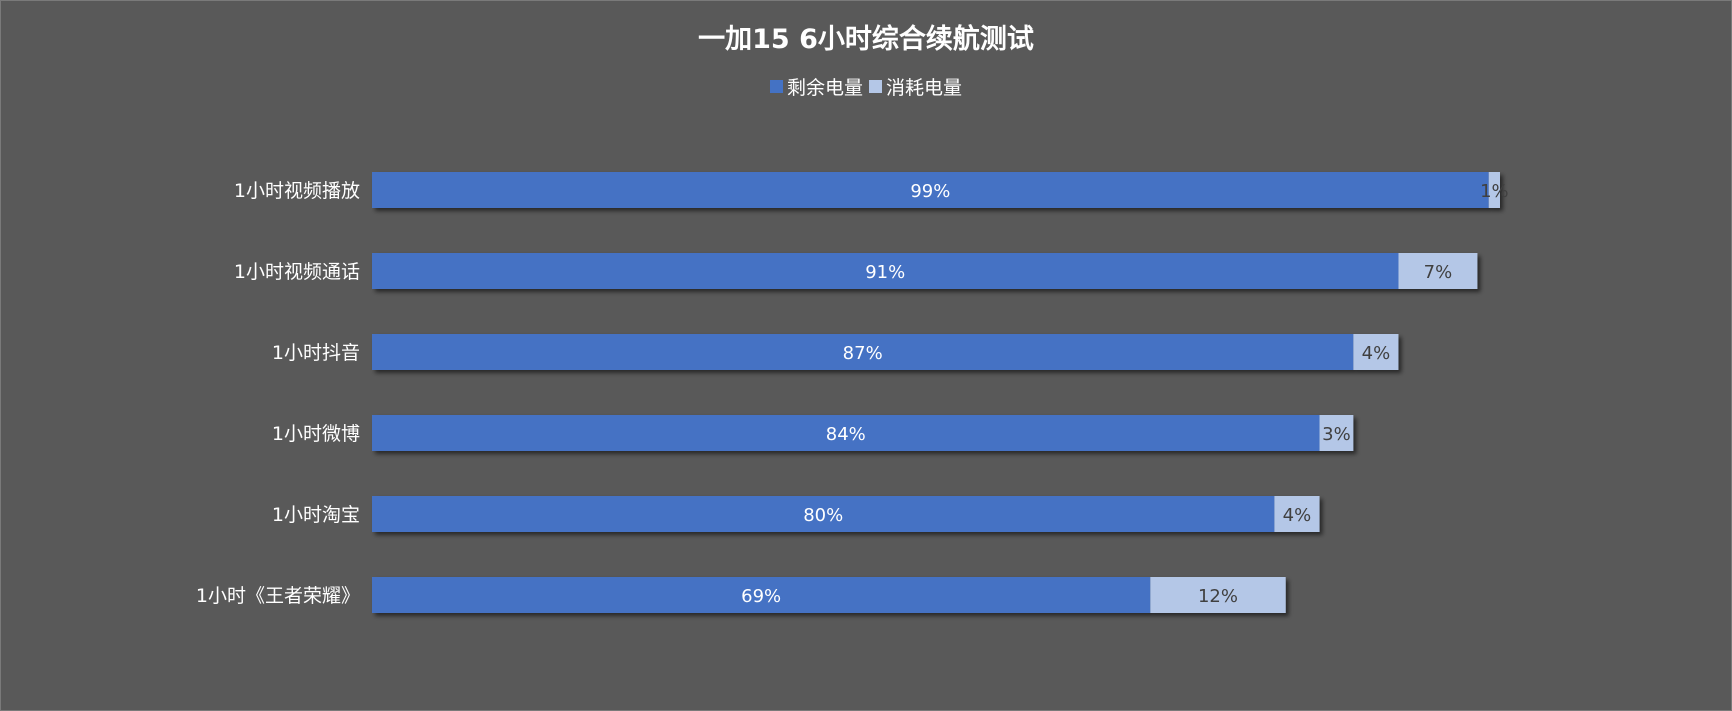 The height and width of the screenshot is (711, 1732). I want to click on category-label: 1小时视频播放, so click(297, 191).